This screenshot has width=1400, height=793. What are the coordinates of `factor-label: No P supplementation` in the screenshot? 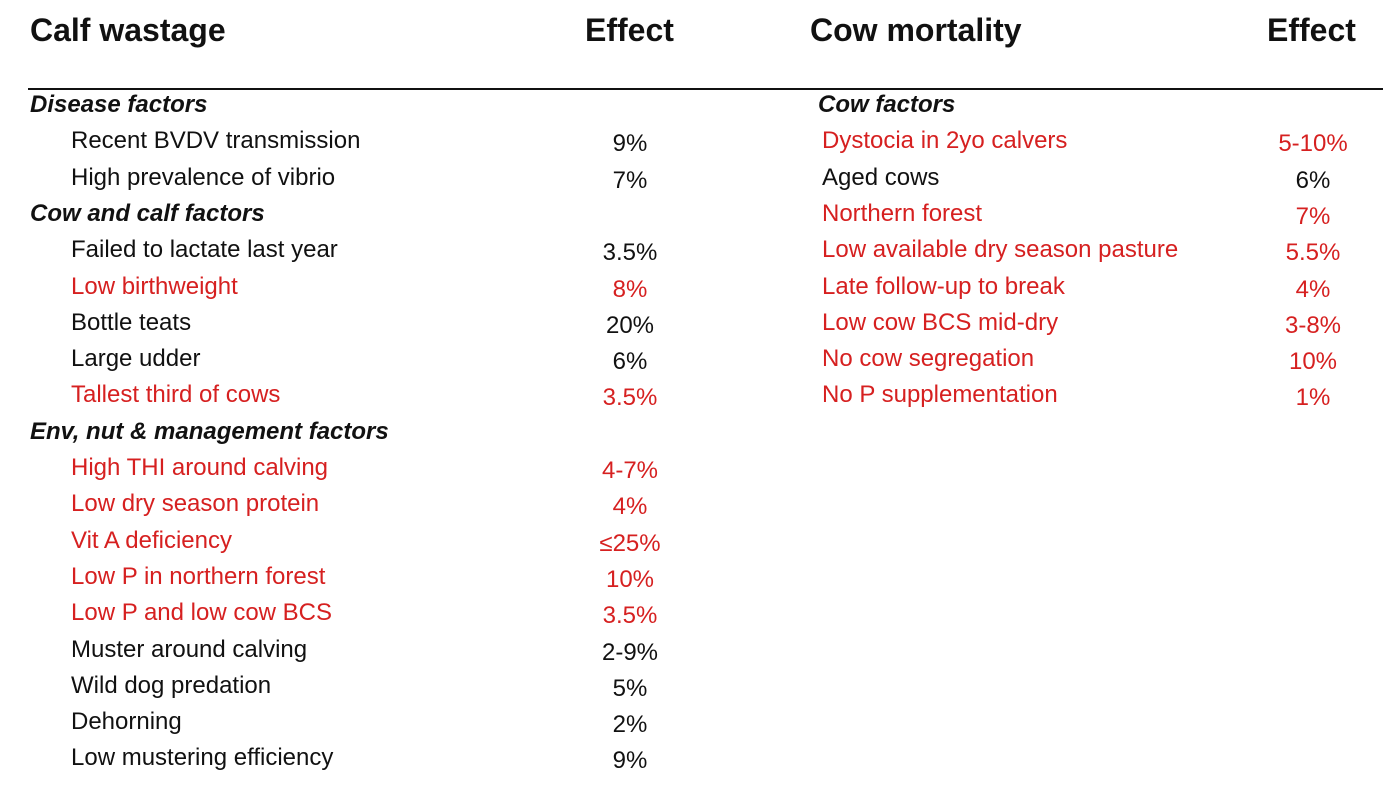 It's located at (940, 395).